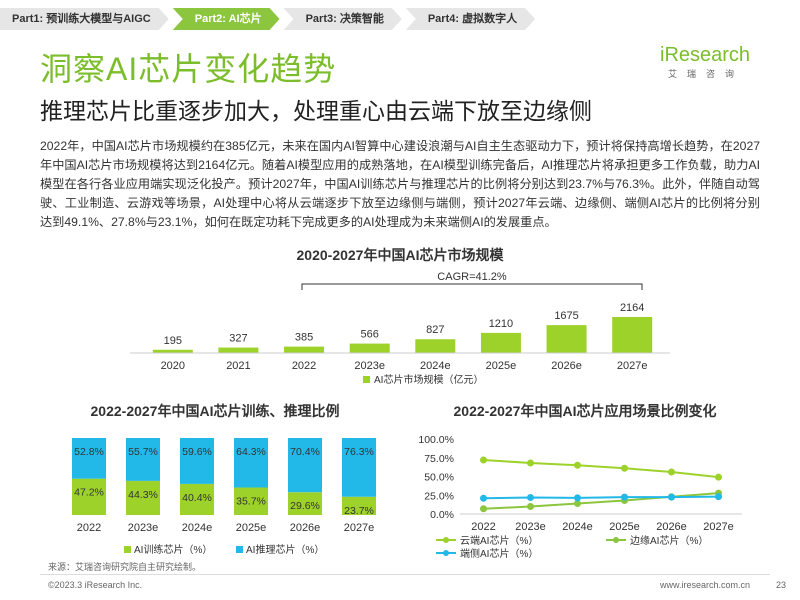  Describe the element at coordinates (226, 19) in the screenshot. I see `tab-part2: Part2: AI芯片` at that location.